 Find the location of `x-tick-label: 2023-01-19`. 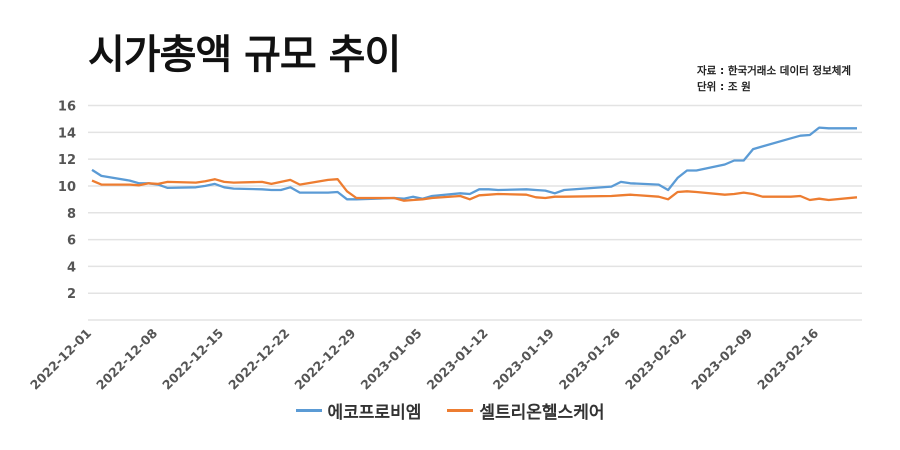

x-tick-label: 2023-01-19 is located at coordinates (523, 359).